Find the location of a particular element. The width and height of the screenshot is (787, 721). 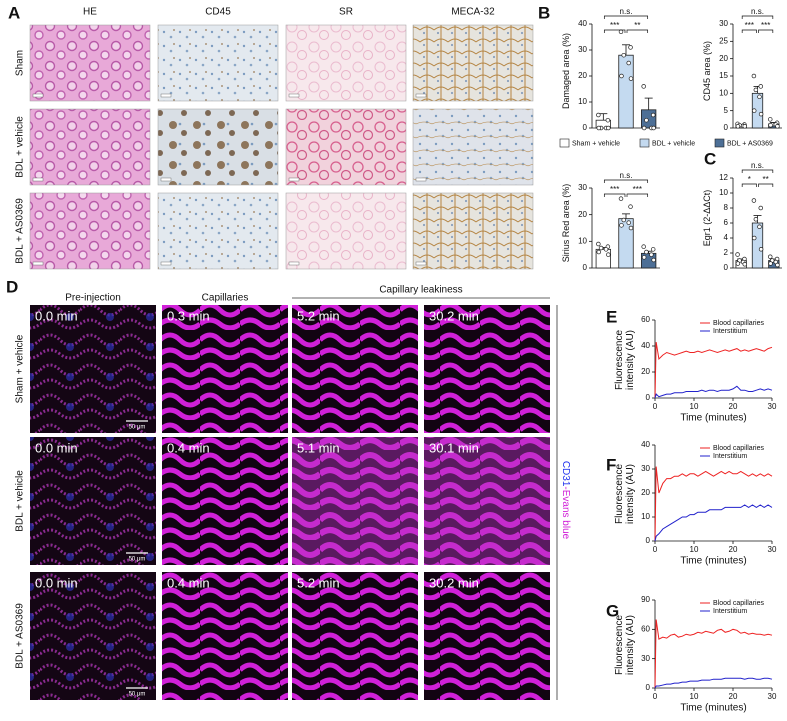

y-tick-label: 8 is located at coordinates (726, 207).